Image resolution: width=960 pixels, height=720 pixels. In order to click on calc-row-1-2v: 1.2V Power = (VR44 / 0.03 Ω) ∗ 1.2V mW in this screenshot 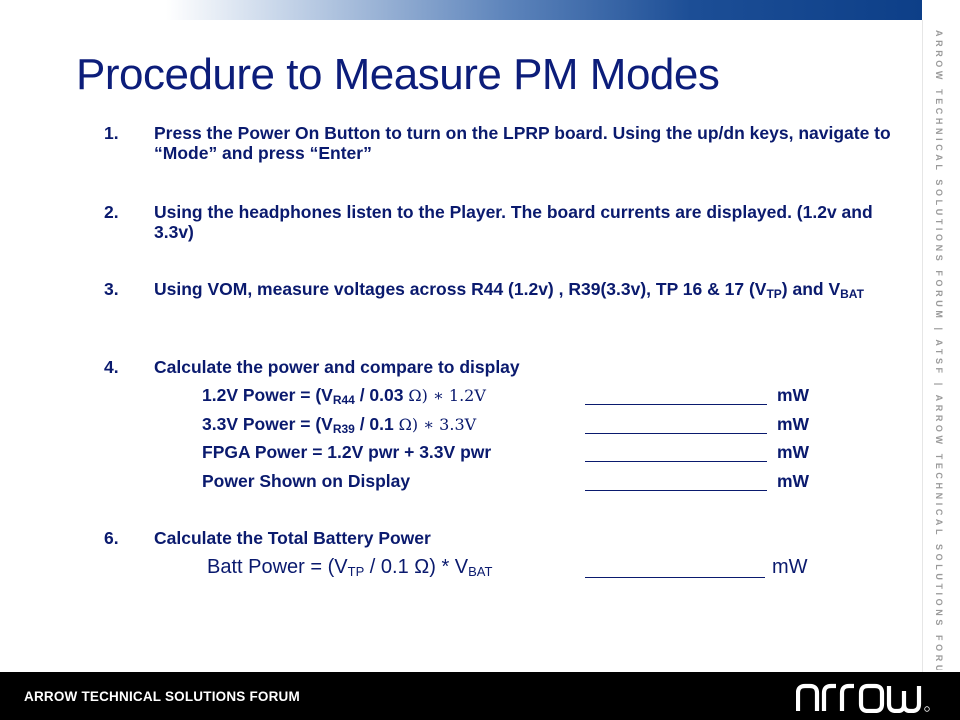, I will do `click(522, 396)`.